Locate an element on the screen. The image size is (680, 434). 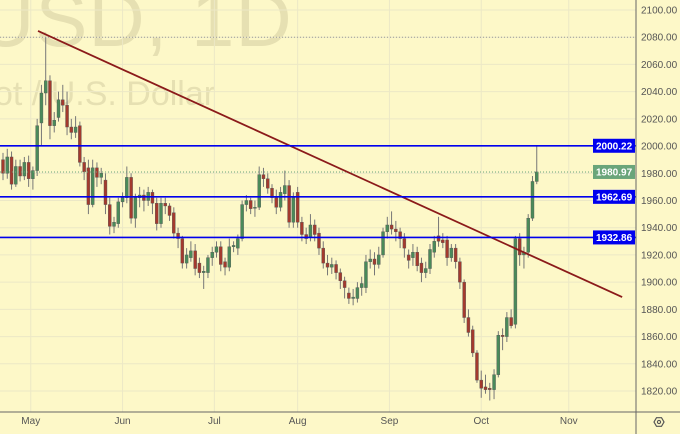
level-price-label: 1932.86 is located at coordinates (614, 238).